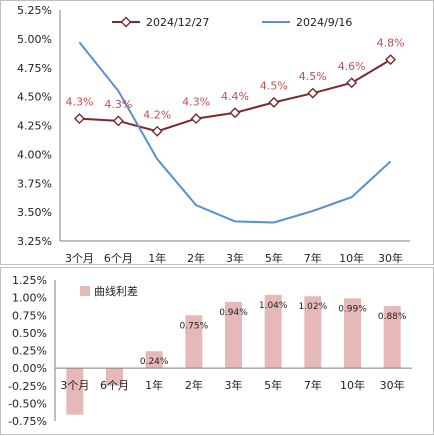  What do you see at coordinates (392, 385) in the screenshot?
I see `bottom-x-tick-label: 30年` at bounding box center [392, 385].